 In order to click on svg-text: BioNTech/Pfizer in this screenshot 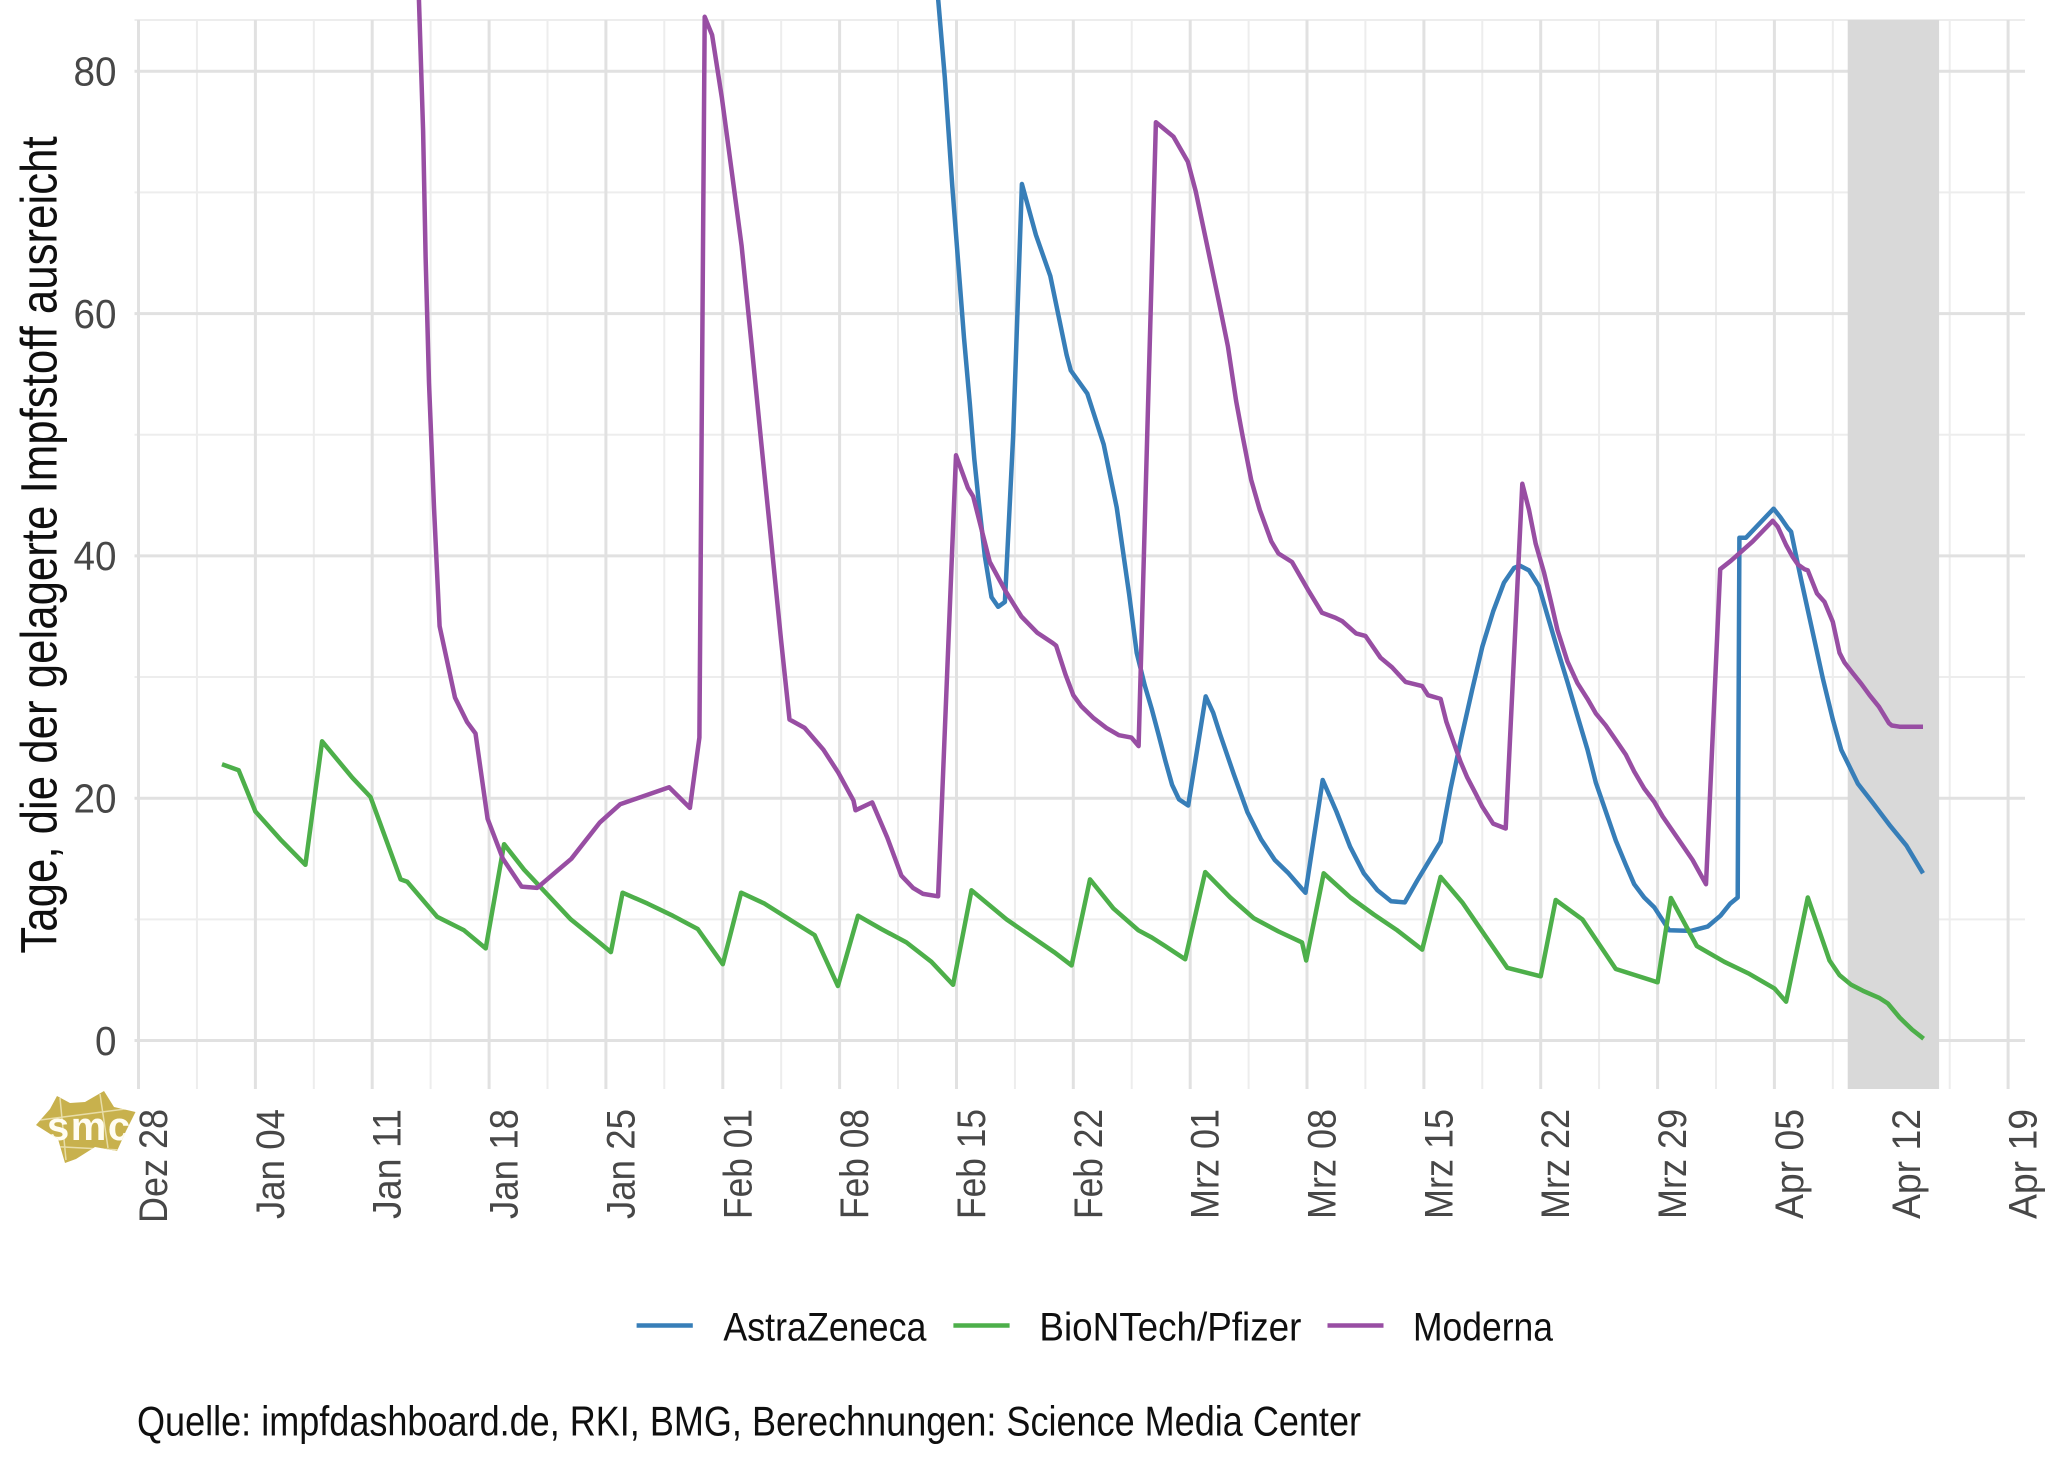, I will do `click(1170, 1327)`.